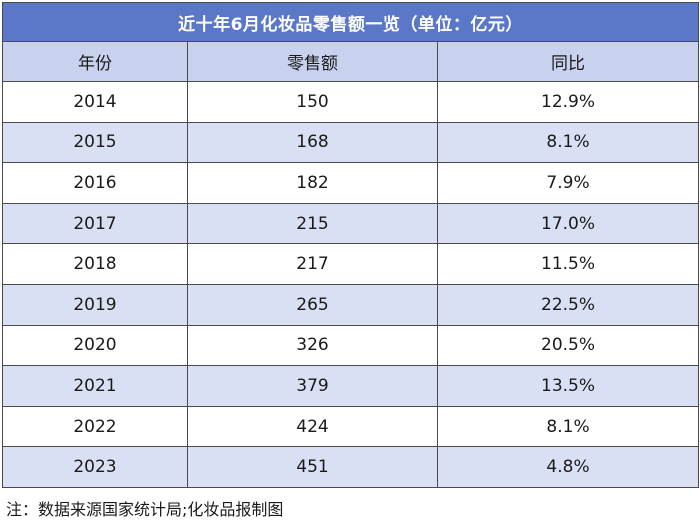 This screenshot has height=532, width=700. What do you see at coordinates (95, 304) in the screenshot?
I see `table-cell-year: 2019` at bounding box center [95, 304].